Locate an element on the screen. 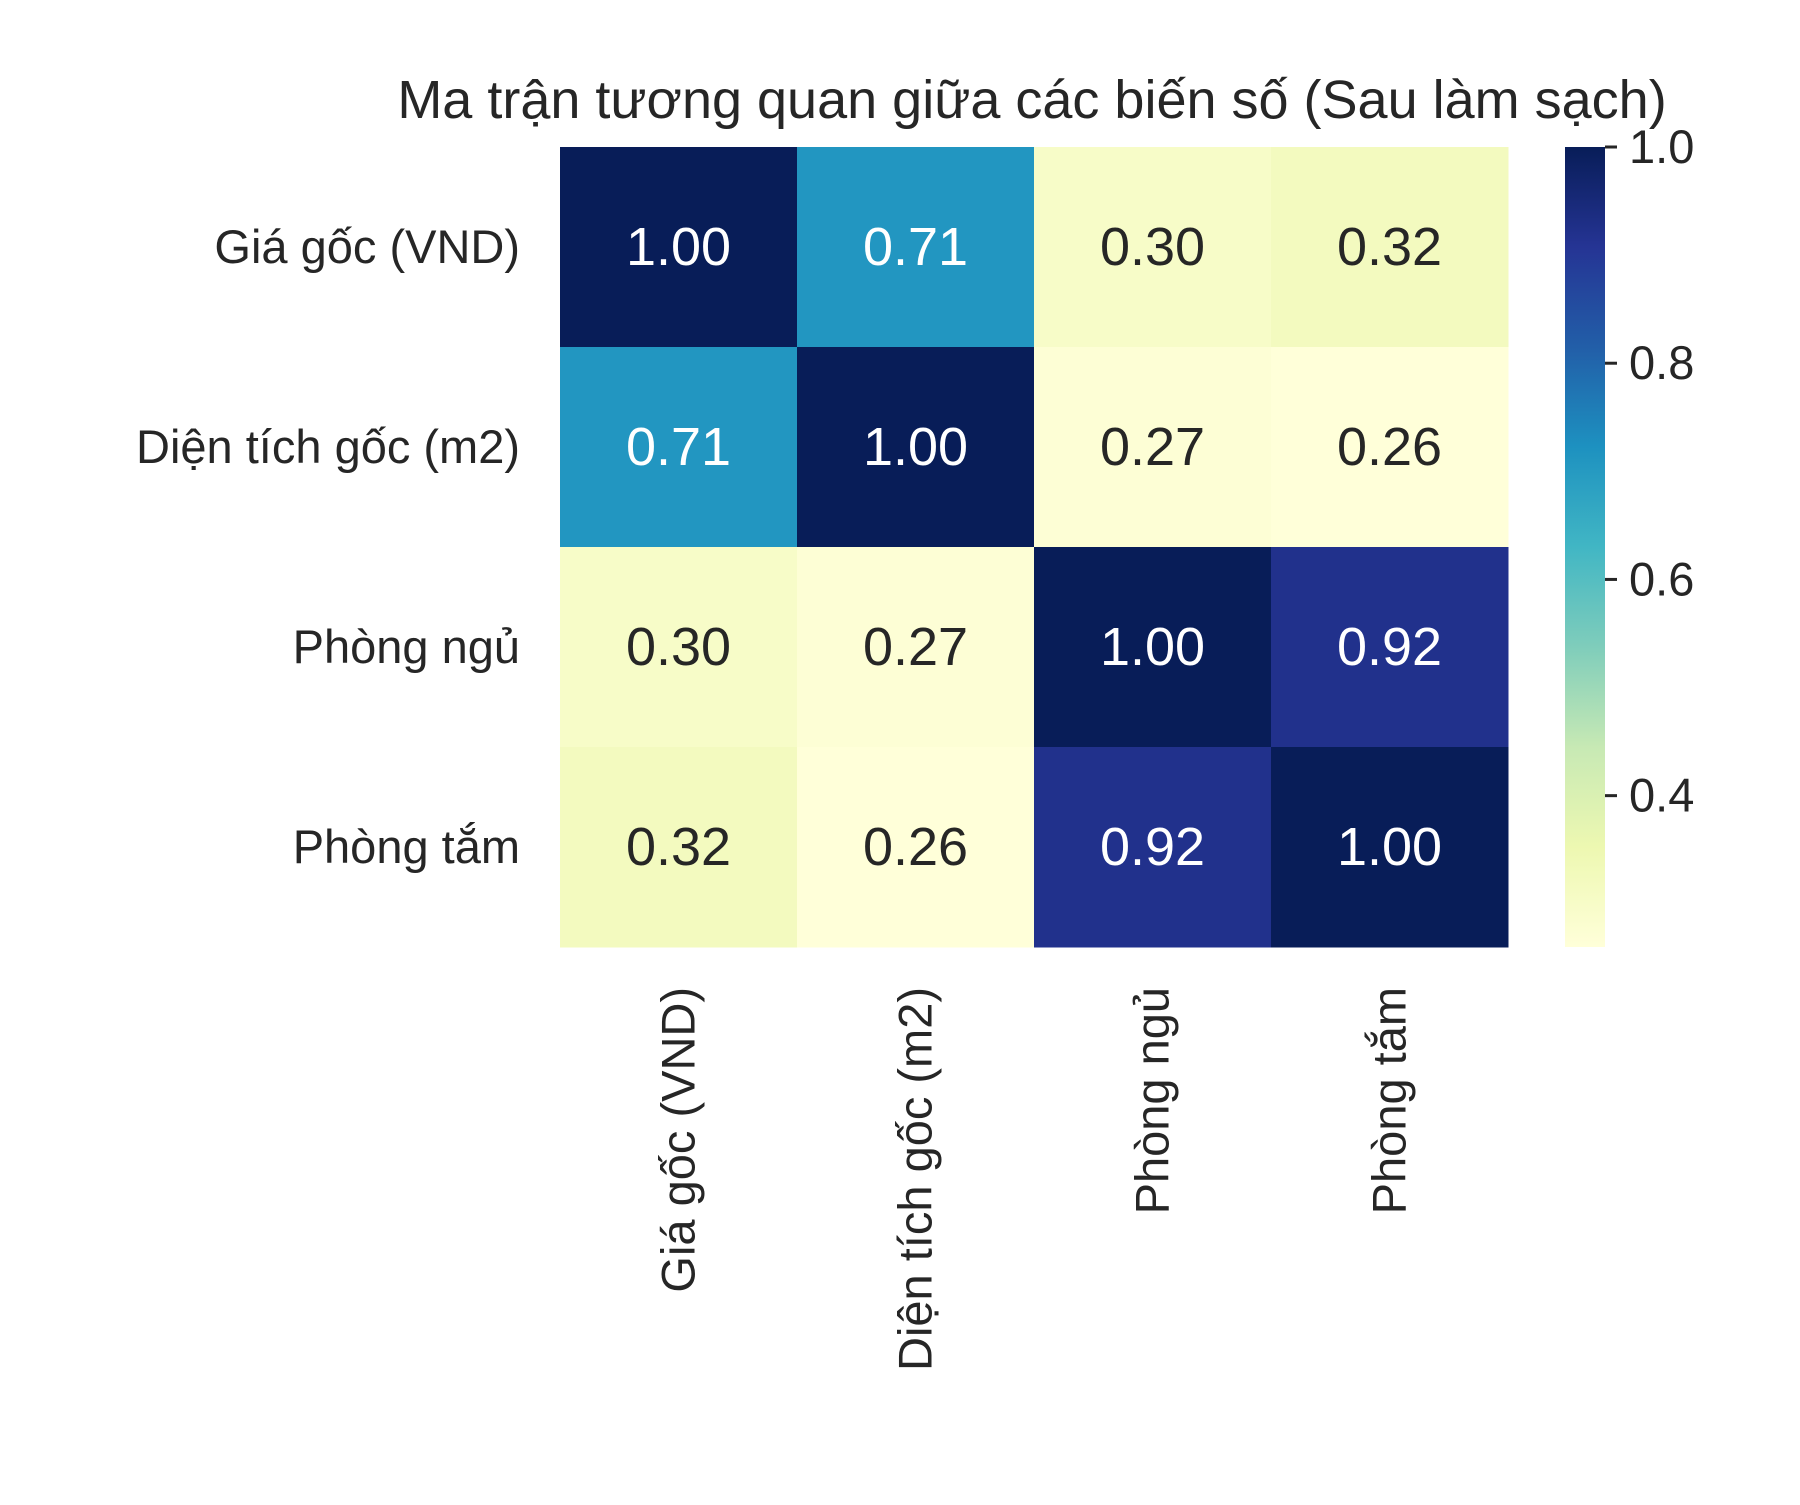 The width and height of the screenshot is (1800, 1505). colorbar-tick-label: 0.4 is located at coordinates (1661, 795).